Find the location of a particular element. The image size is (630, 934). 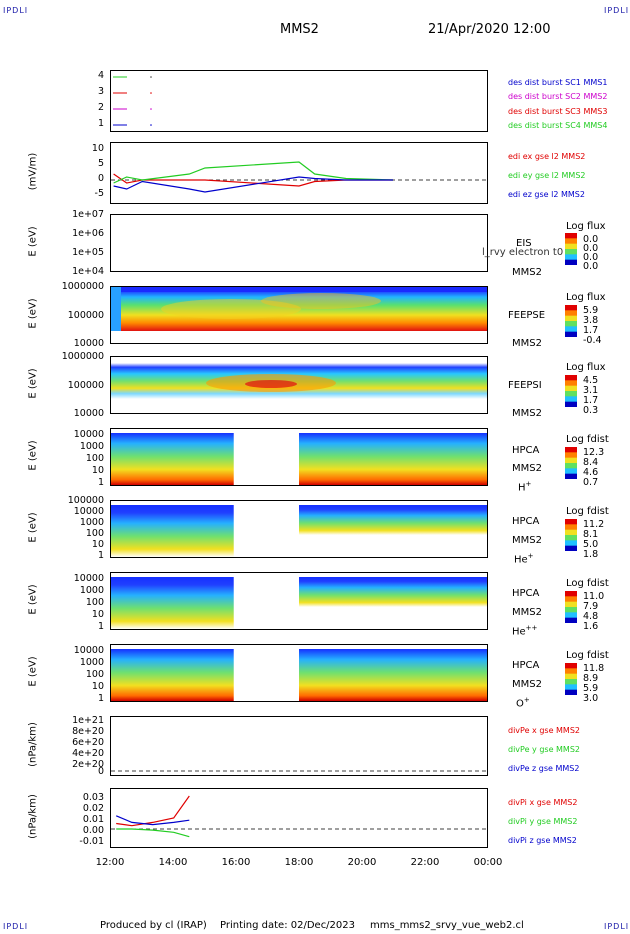

hpca-h-panel is located at coordinates (299, 457).